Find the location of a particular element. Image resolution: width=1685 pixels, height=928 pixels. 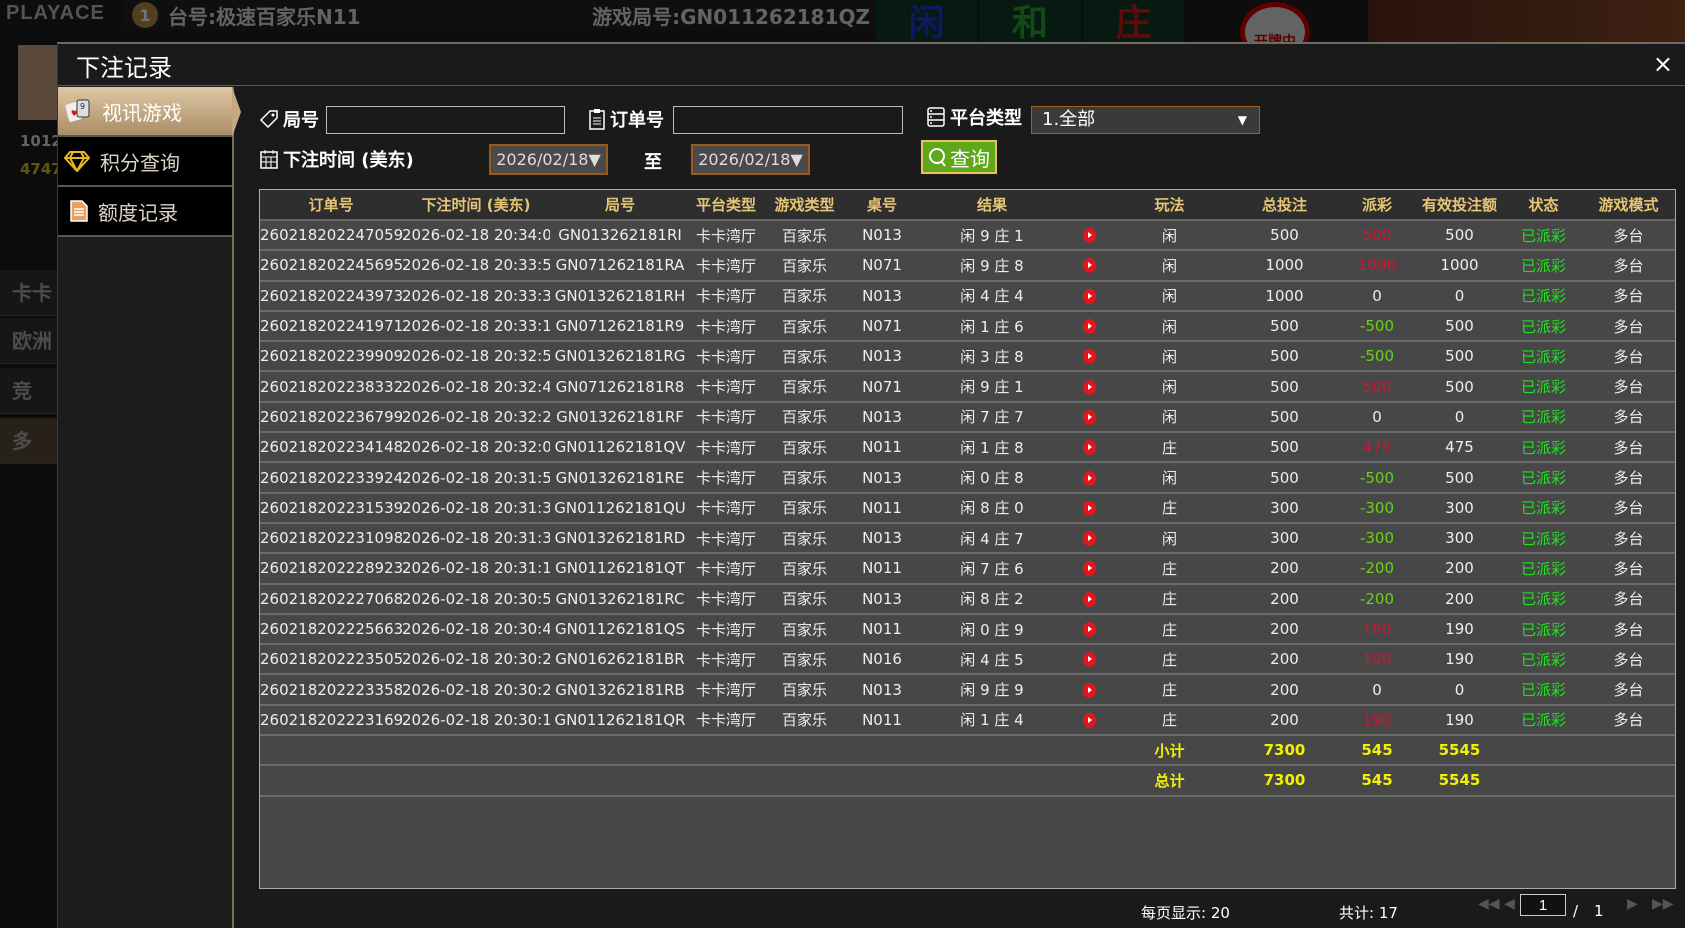

round-id-cell: GN071262181R8 is located at coordinates (620, 387).